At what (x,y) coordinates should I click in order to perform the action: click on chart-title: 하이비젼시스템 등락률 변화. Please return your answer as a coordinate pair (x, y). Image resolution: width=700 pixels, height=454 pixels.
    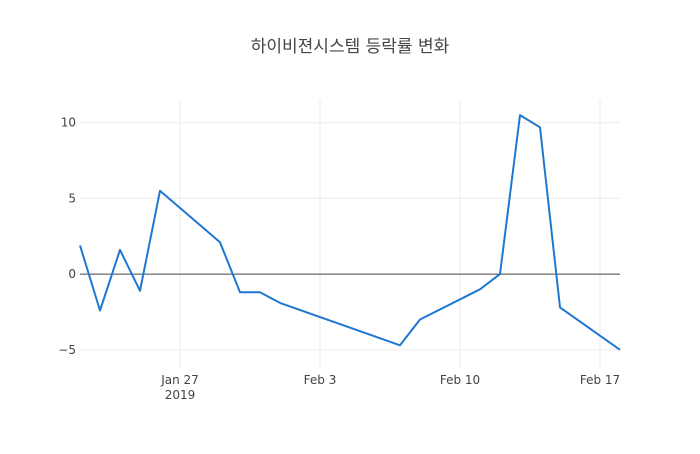
    Looking at the image, I should click on (350, 47).